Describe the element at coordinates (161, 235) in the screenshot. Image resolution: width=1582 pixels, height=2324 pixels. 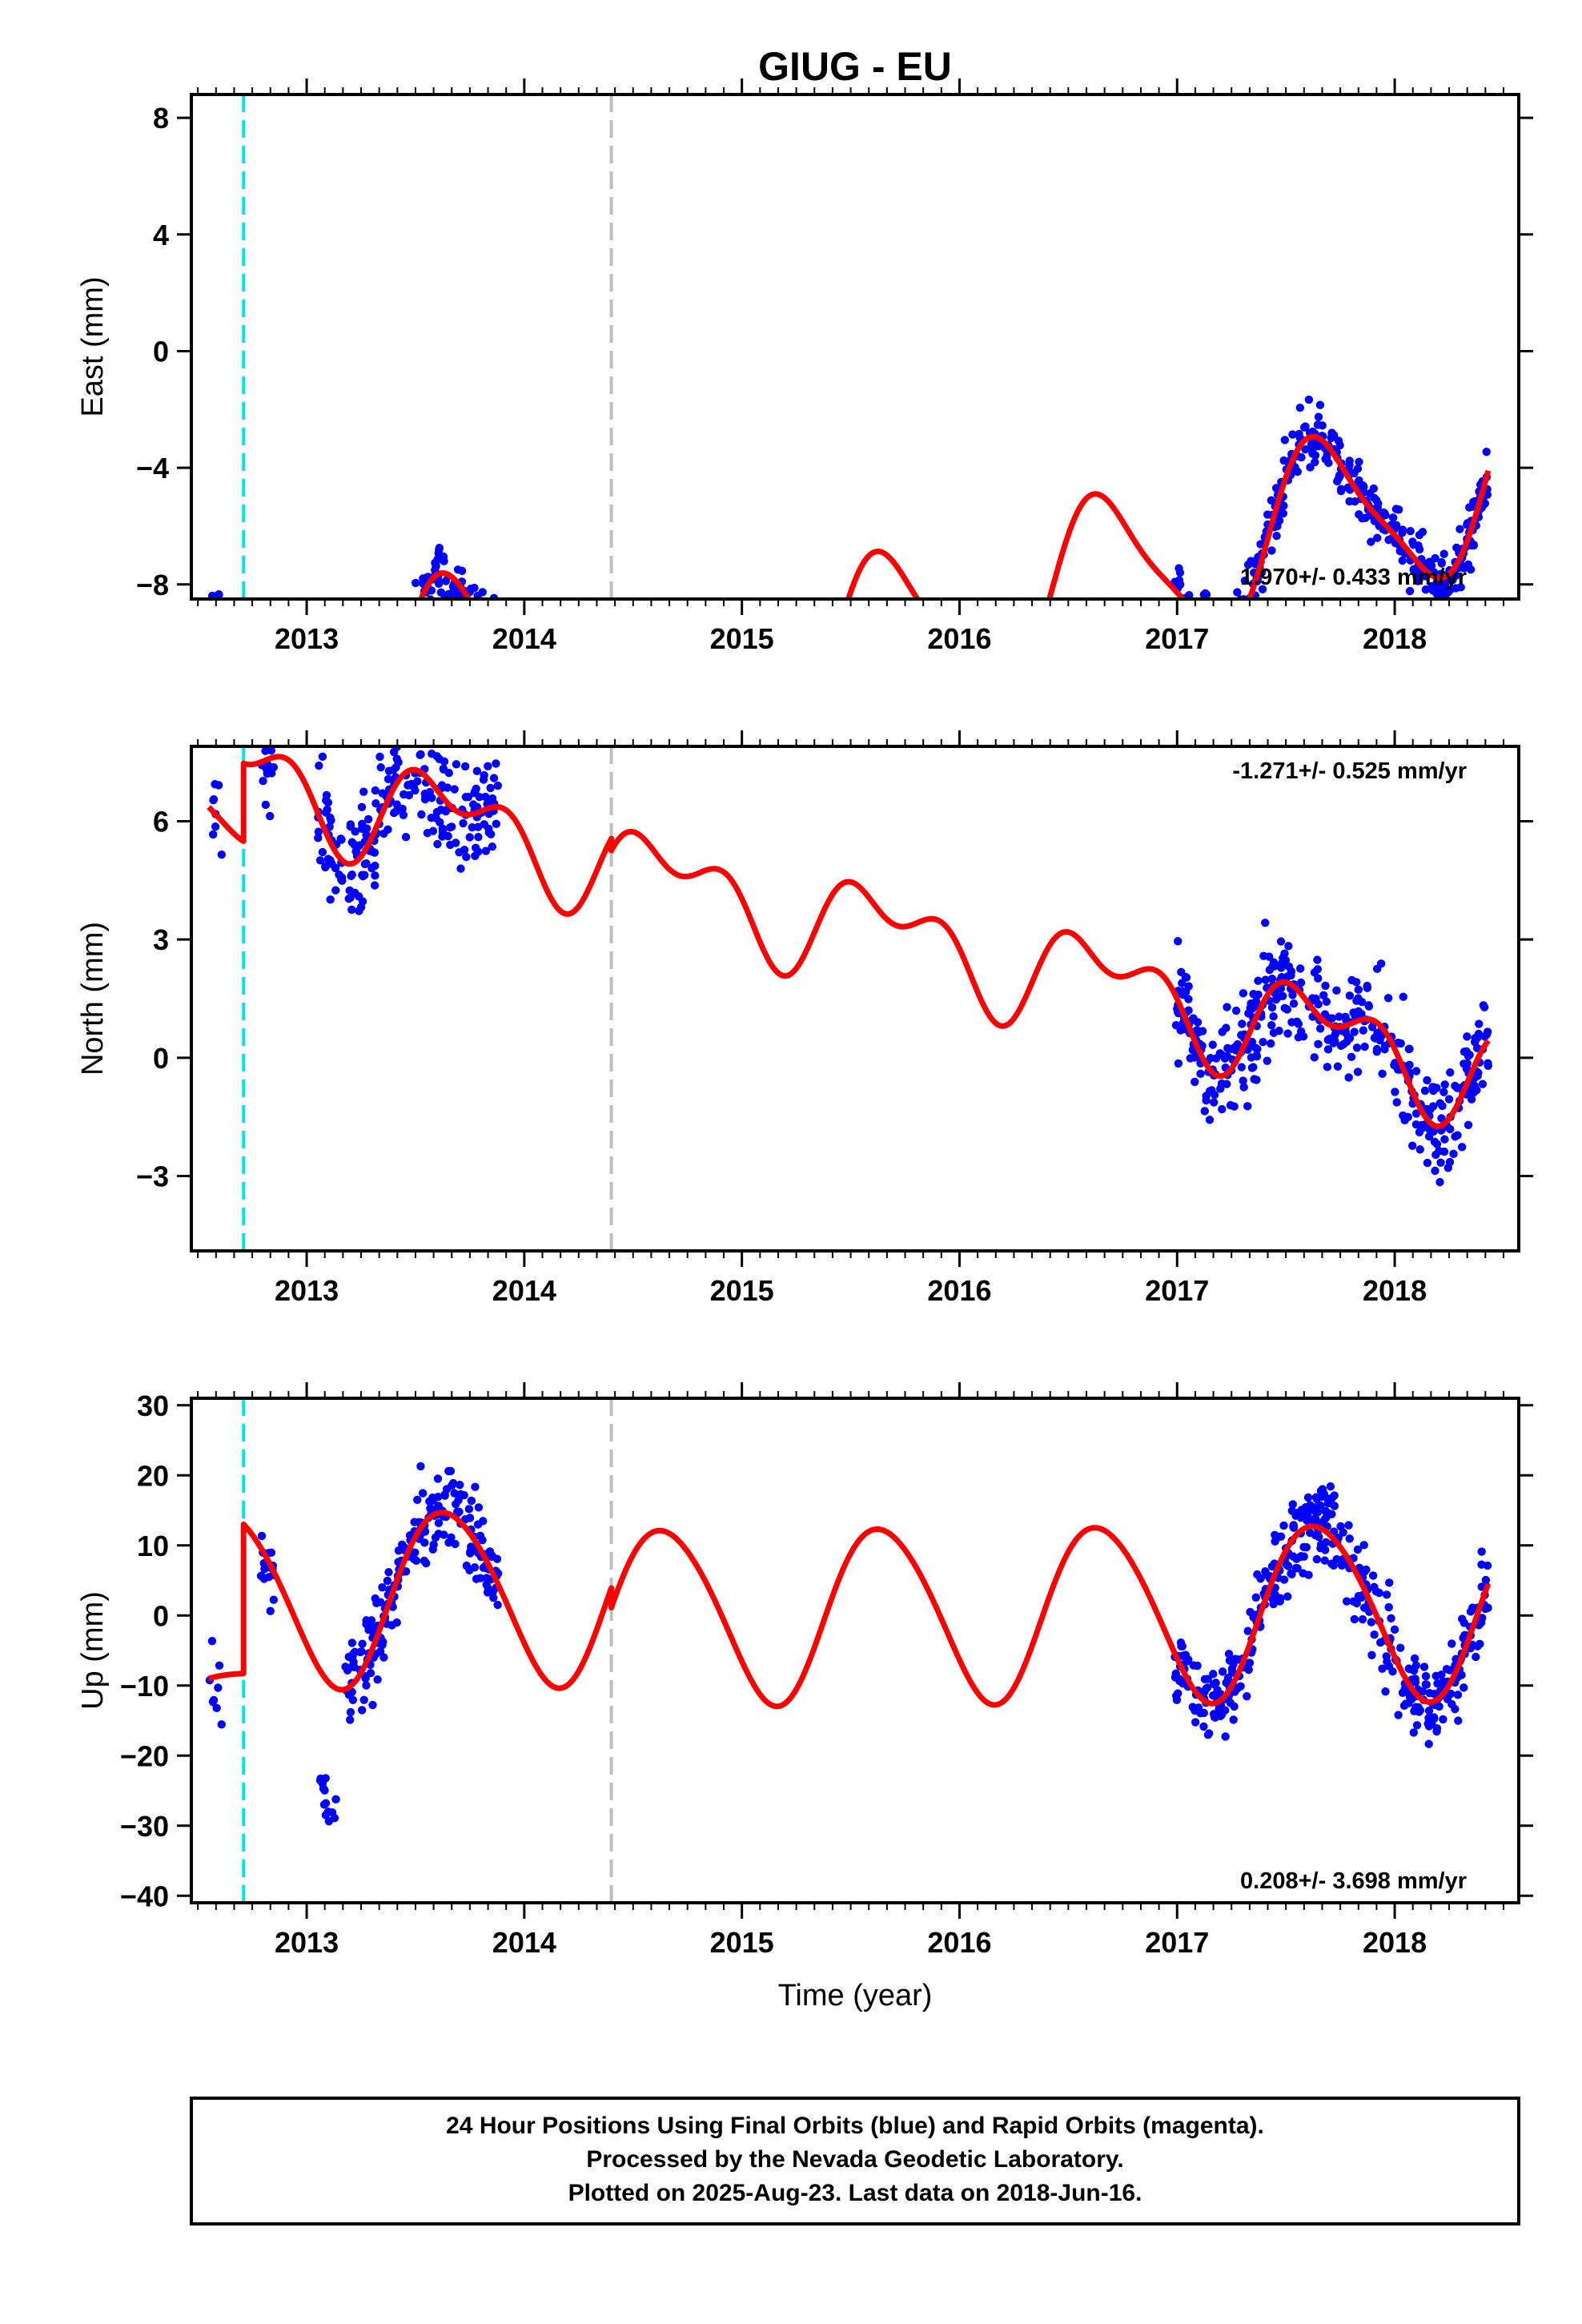
I see `y-tick-label: 4` at that location.